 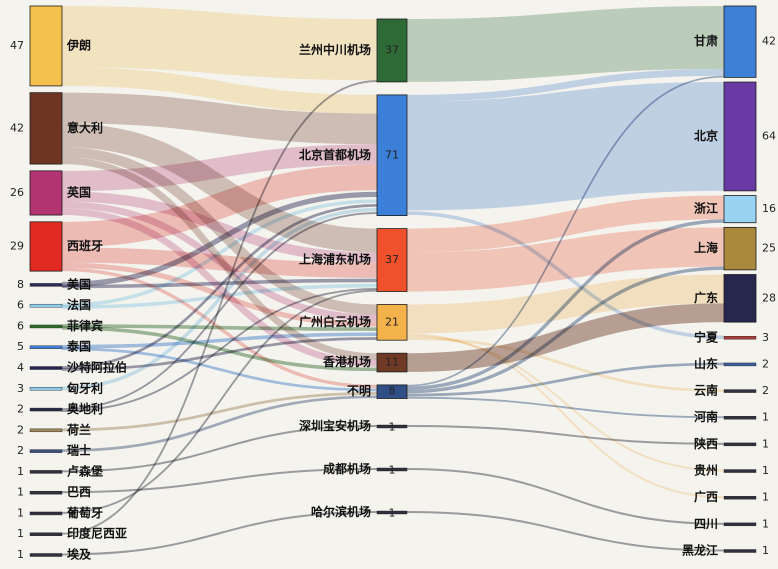 I want to click on node-value-chengdu: 1, so click(x=392, y=470).